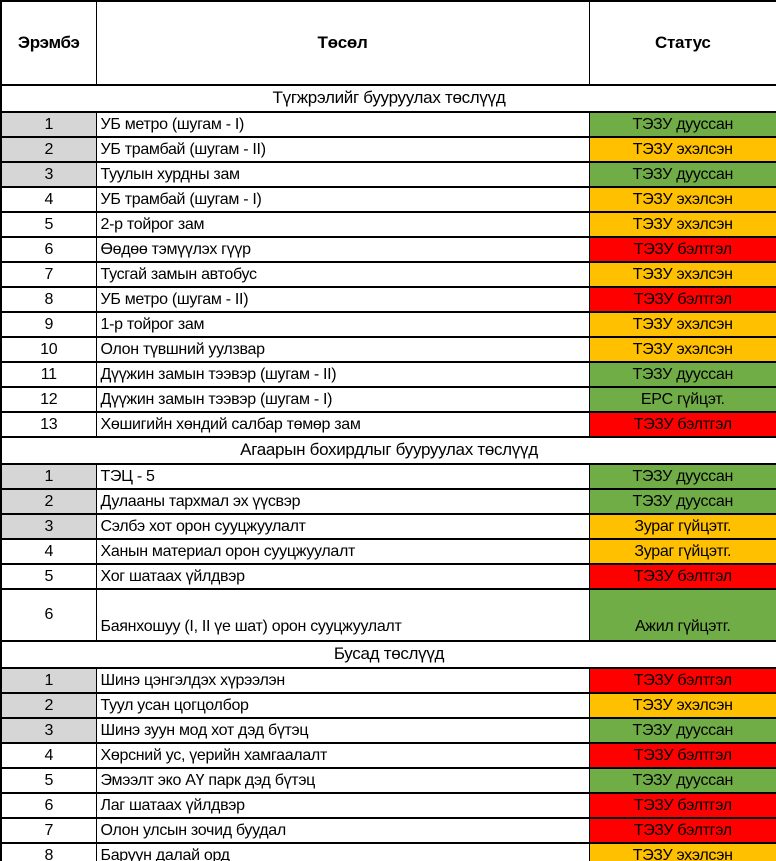 This screenshot has height=861, width=776. Describe the element at coordinates (342, 174) in the screenshot. I see `project-cell: Туулын хурдны зам` at that location.